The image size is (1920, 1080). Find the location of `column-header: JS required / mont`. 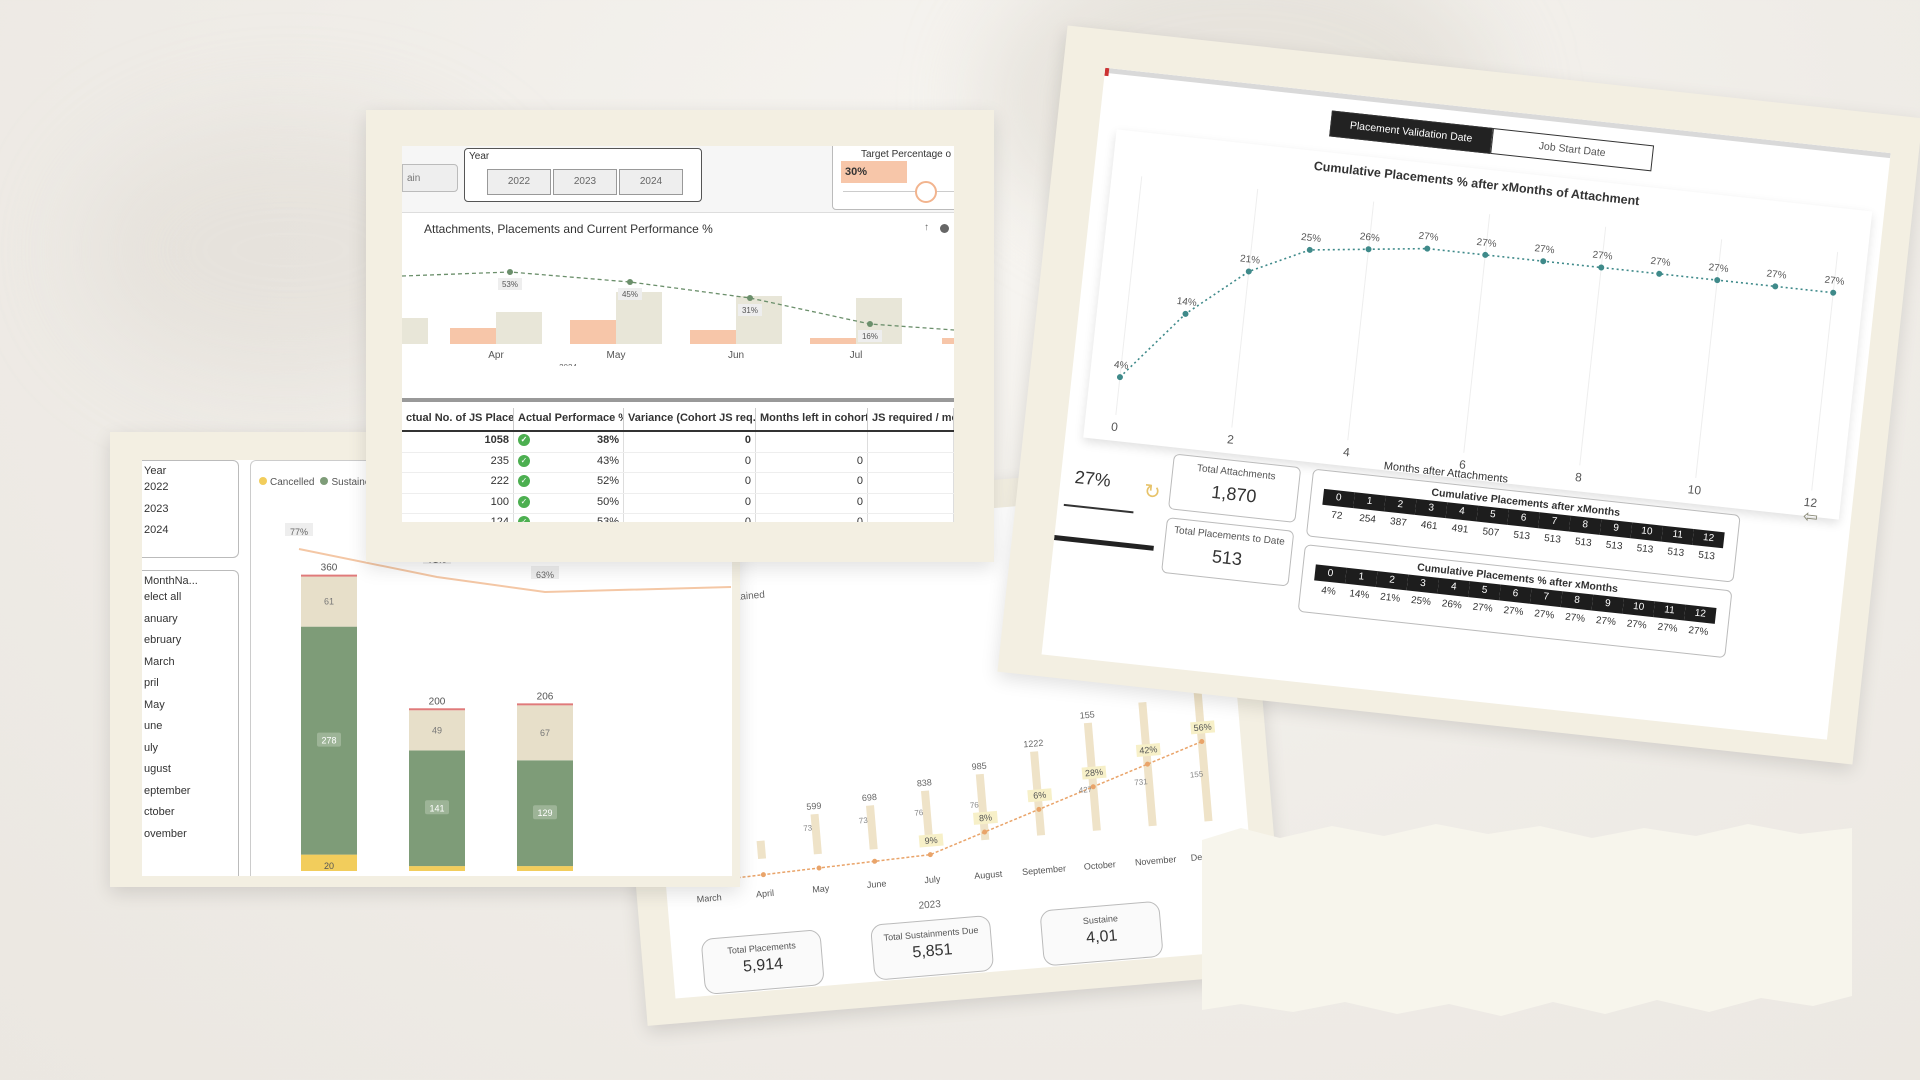

column-header: JS required / mont is located at coordinates (911, 419).